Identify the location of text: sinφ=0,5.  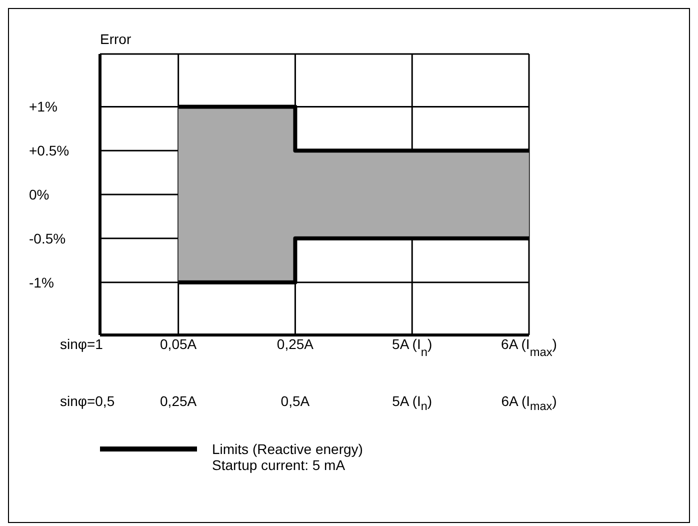
(87, 401).